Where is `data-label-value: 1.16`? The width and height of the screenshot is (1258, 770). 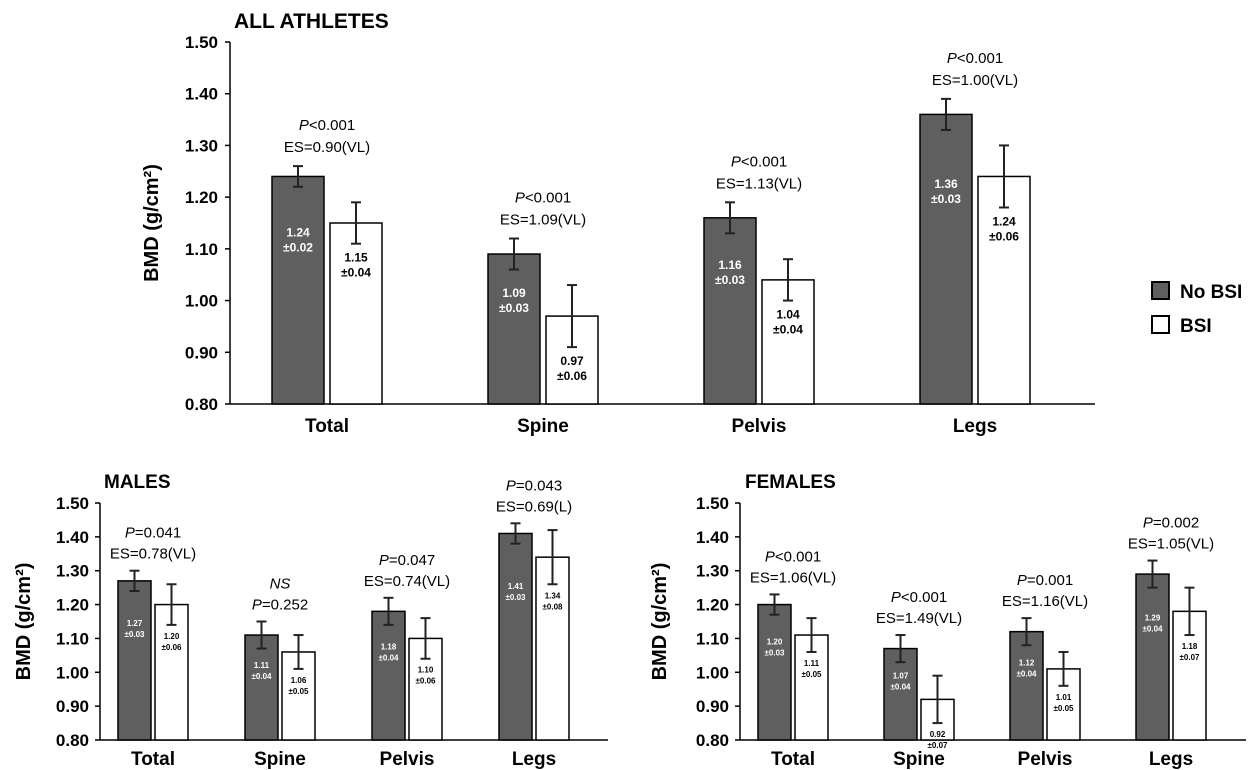
data-label-value: 1.16 is located at coordinates (730, 265).